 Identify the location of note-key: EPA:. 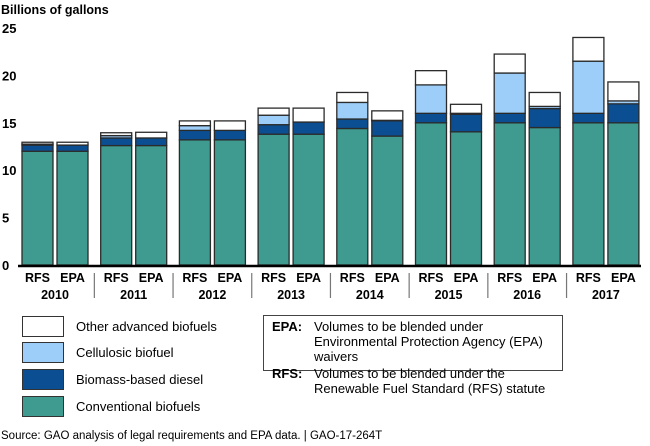
(287, 326).